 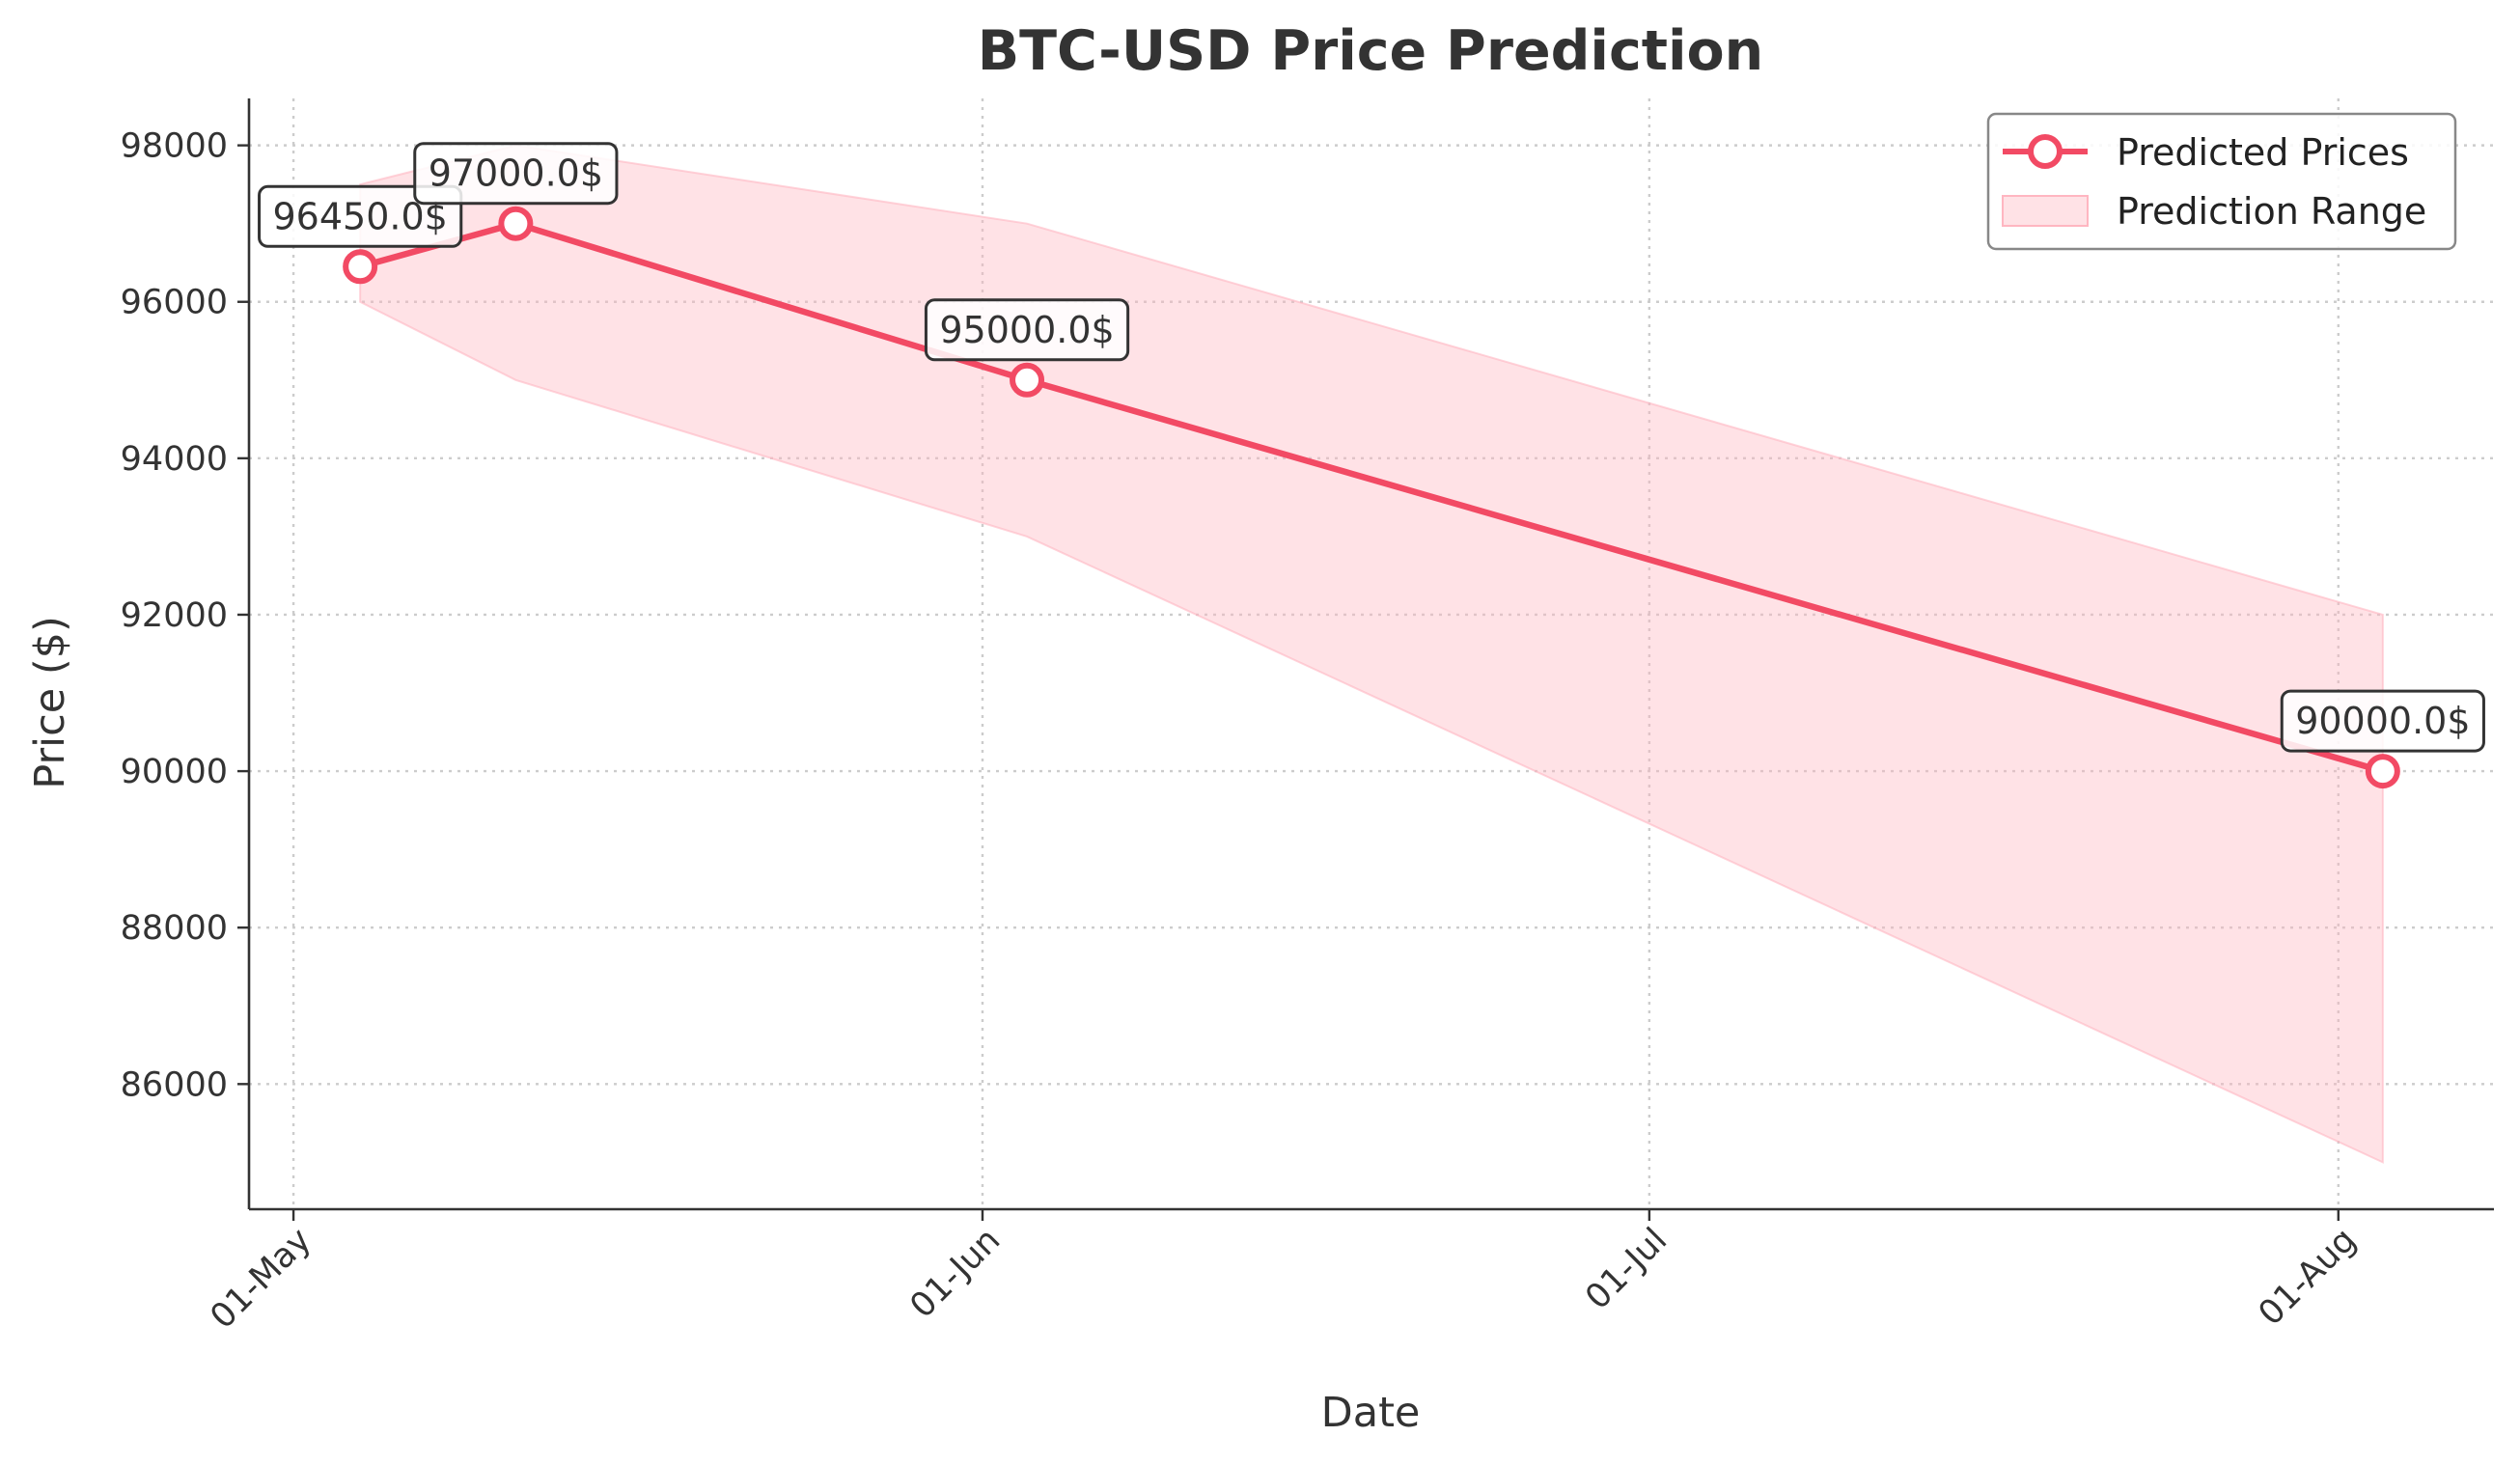 I want to click on y-tick-label: 88000, so click(x=175, y=928).